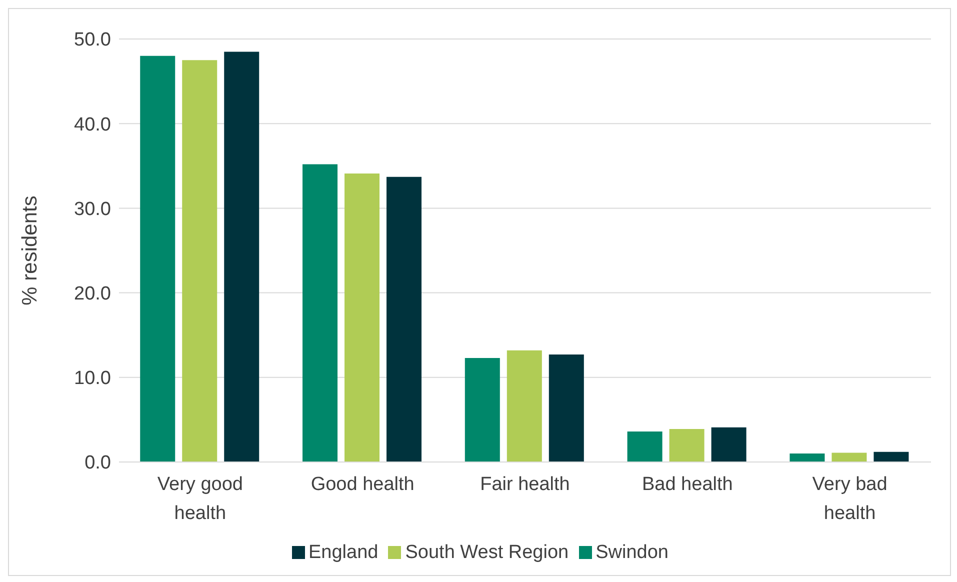 The image size is (957, 582). Describe the element at coordinates (92, 209) in the screenshot. I see `y-tick-label: 30.0` at that location.